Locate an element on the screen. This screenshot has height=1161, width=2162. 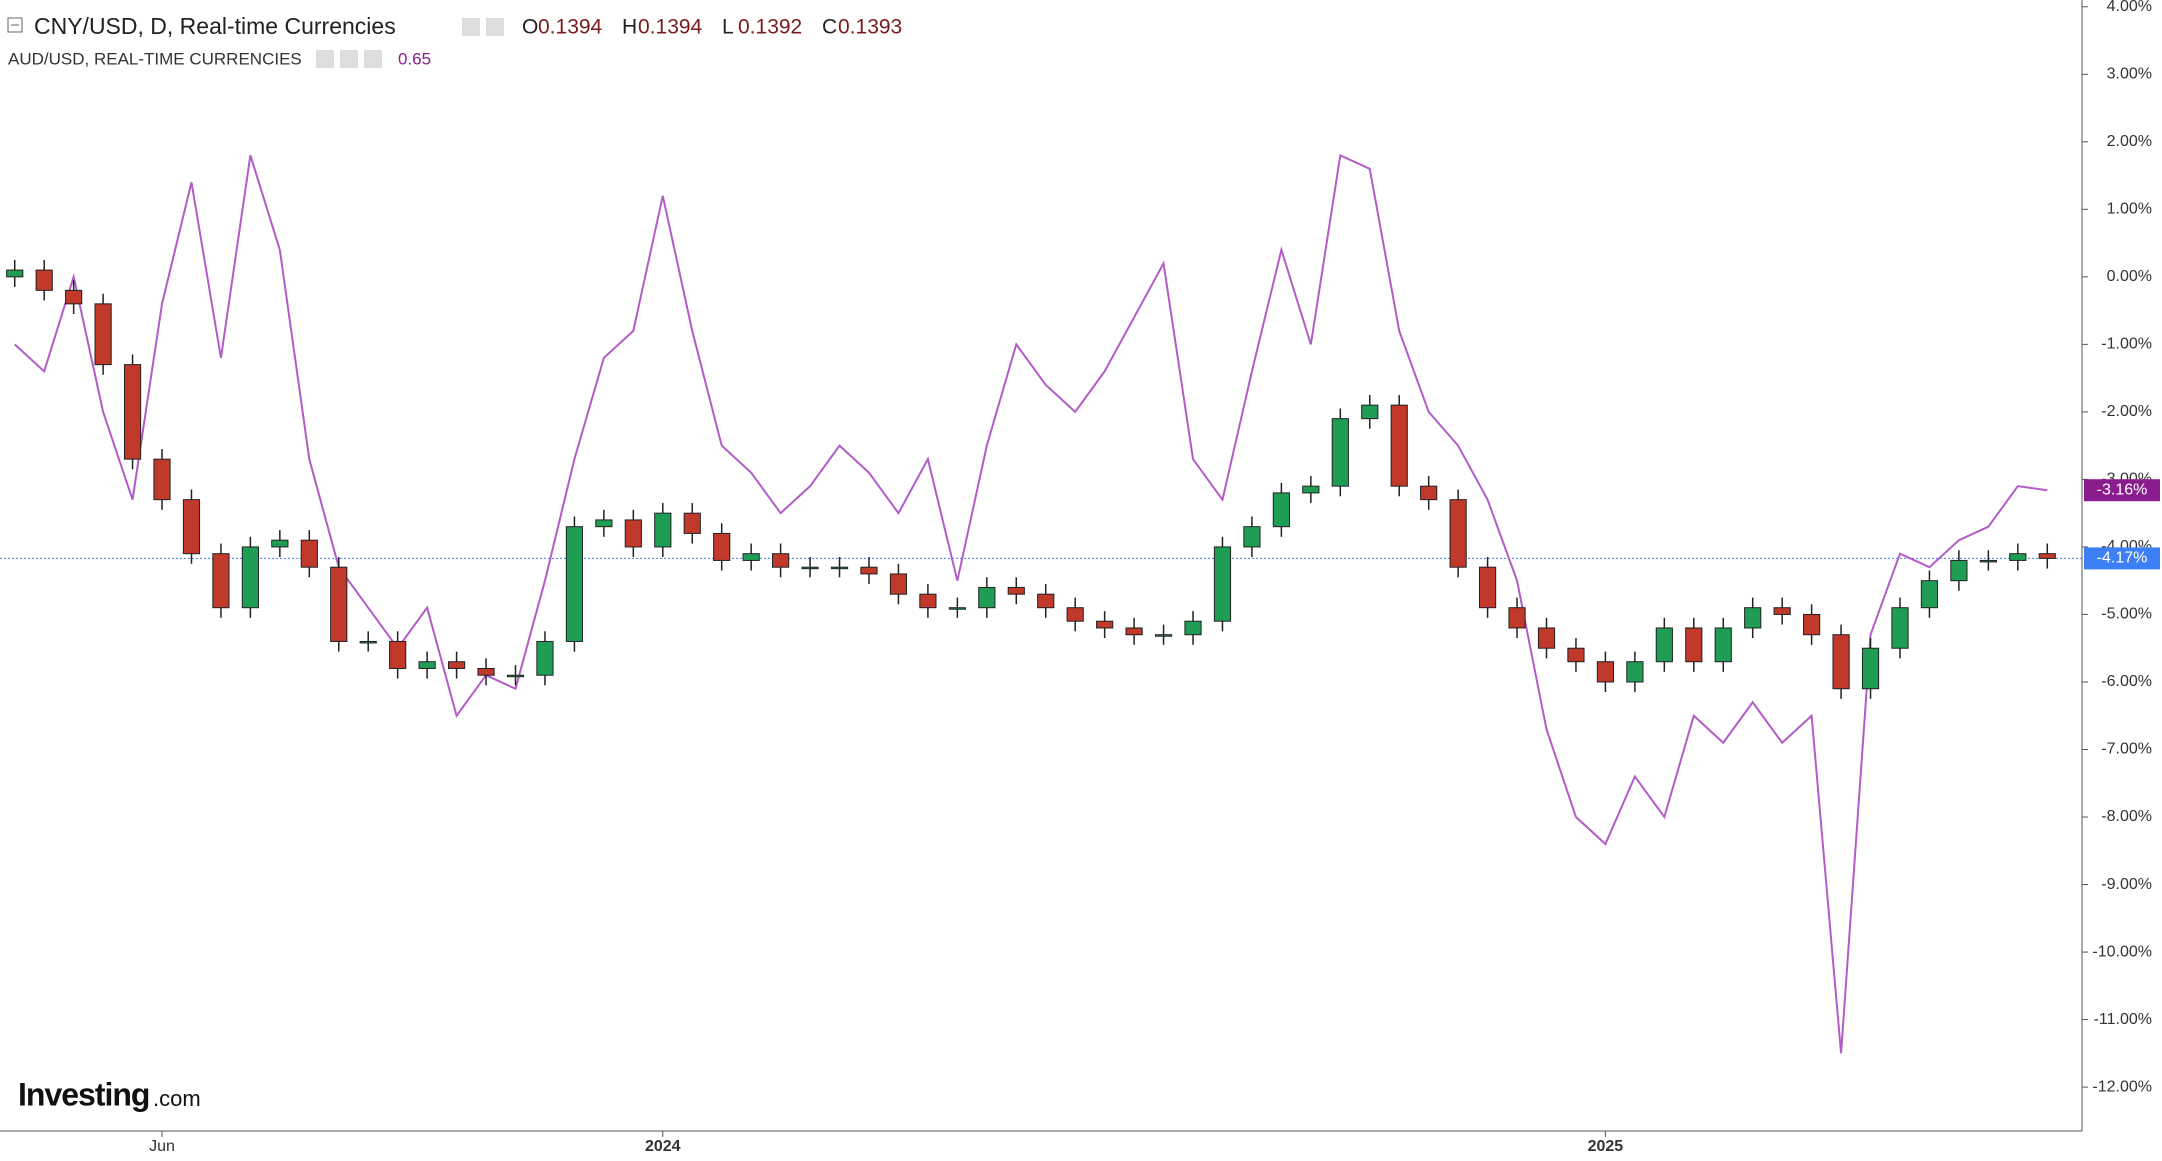
y-tick-label: -6.00% is located at coordinates (2126, 681).